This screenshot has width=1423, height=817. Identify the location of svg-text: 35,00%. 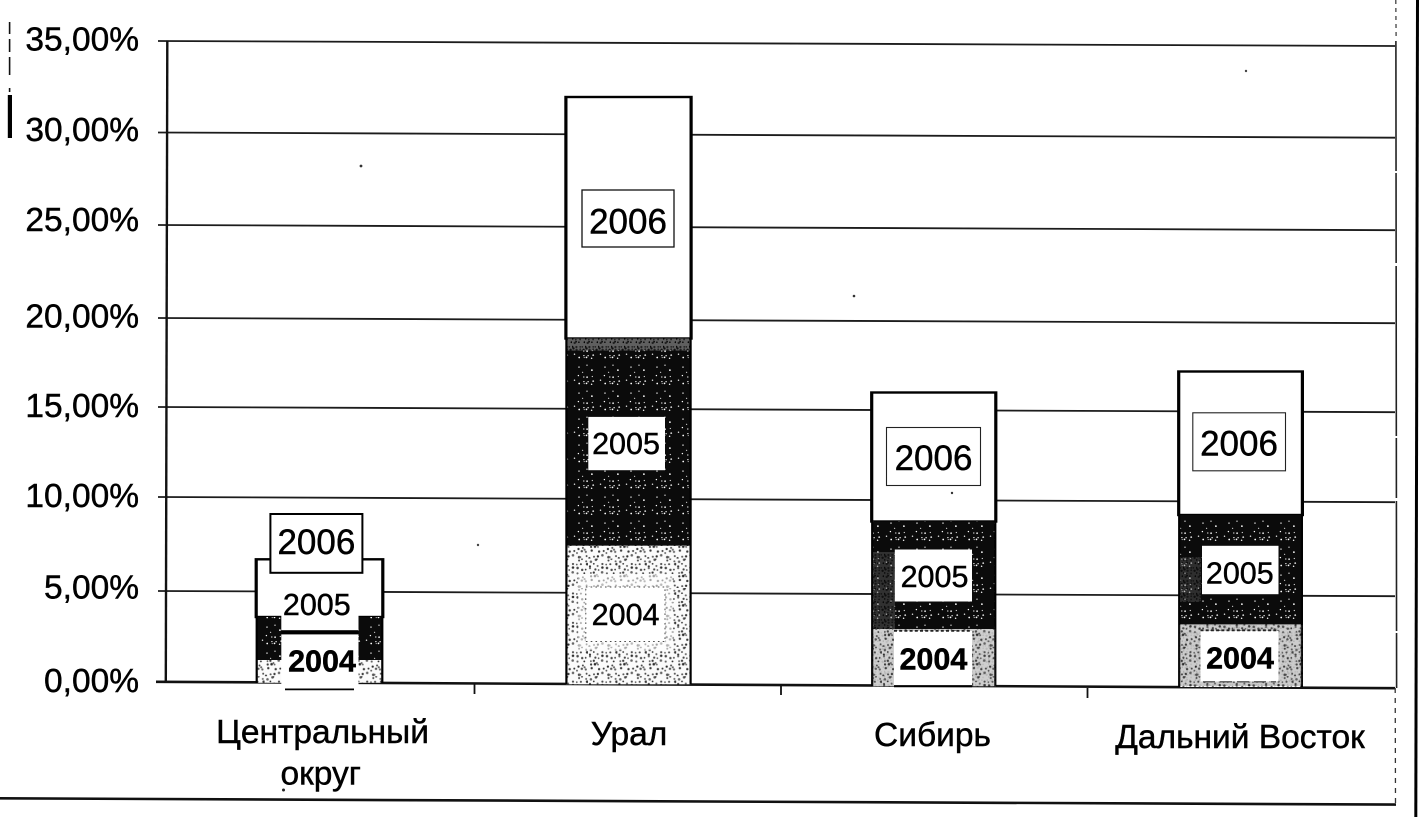
(82, 40).